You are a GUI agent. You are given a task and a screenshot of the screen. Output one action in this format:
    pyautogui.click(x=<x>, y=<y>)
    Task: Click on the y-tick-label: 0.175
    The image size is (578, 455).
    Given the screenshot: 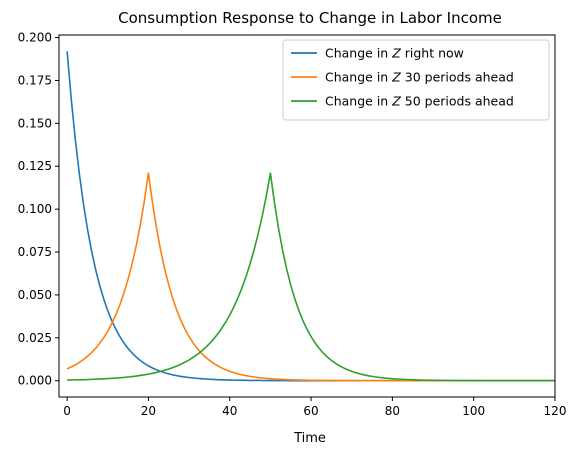 What is the action you would take?
    pyautogui.click(x=35, y=80)
    